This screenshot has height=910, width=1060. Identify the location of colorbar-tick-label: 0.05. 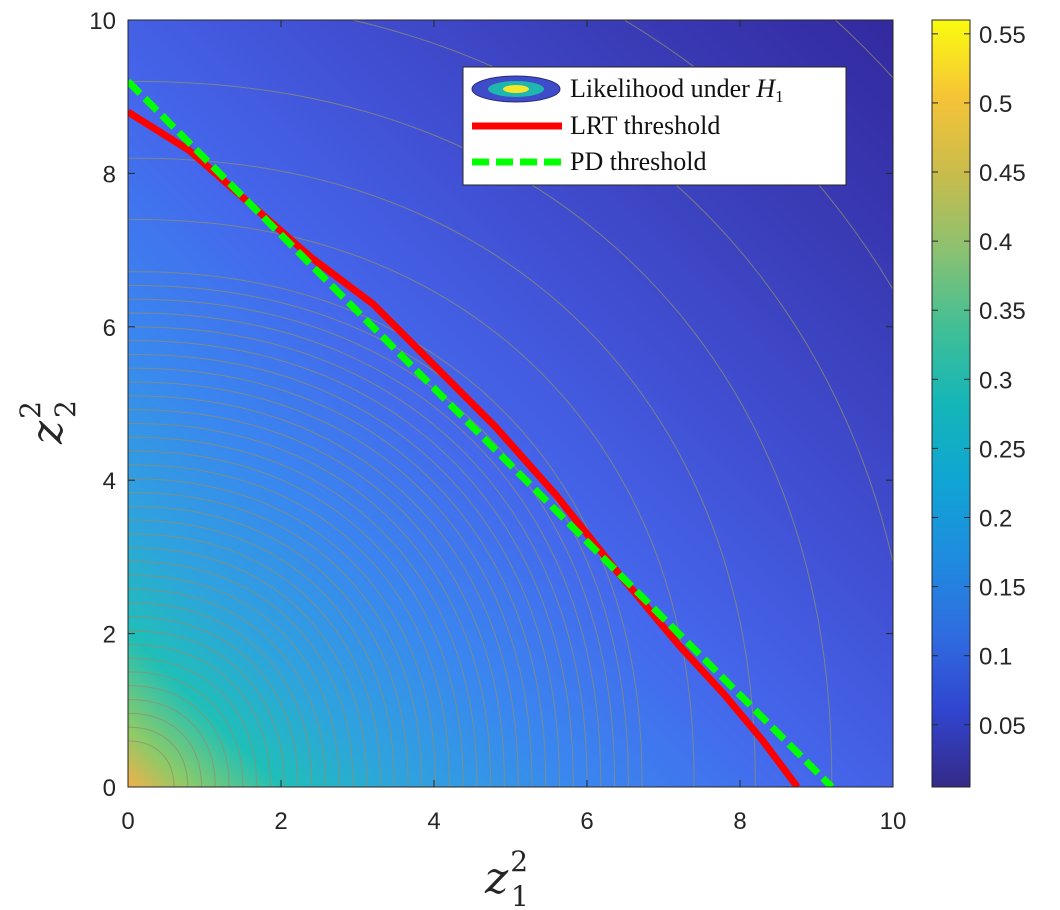
(1002, 726).